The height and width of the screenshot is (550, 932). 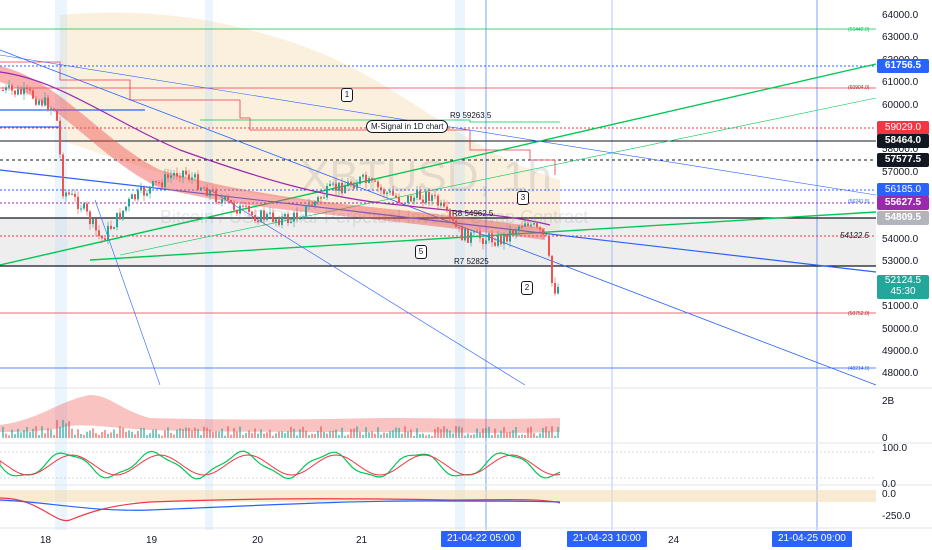 What do you see at coordinates (900, 38) in the screenshot?
I see `price-tick: 63000.0` at bounding box center [900, 38].